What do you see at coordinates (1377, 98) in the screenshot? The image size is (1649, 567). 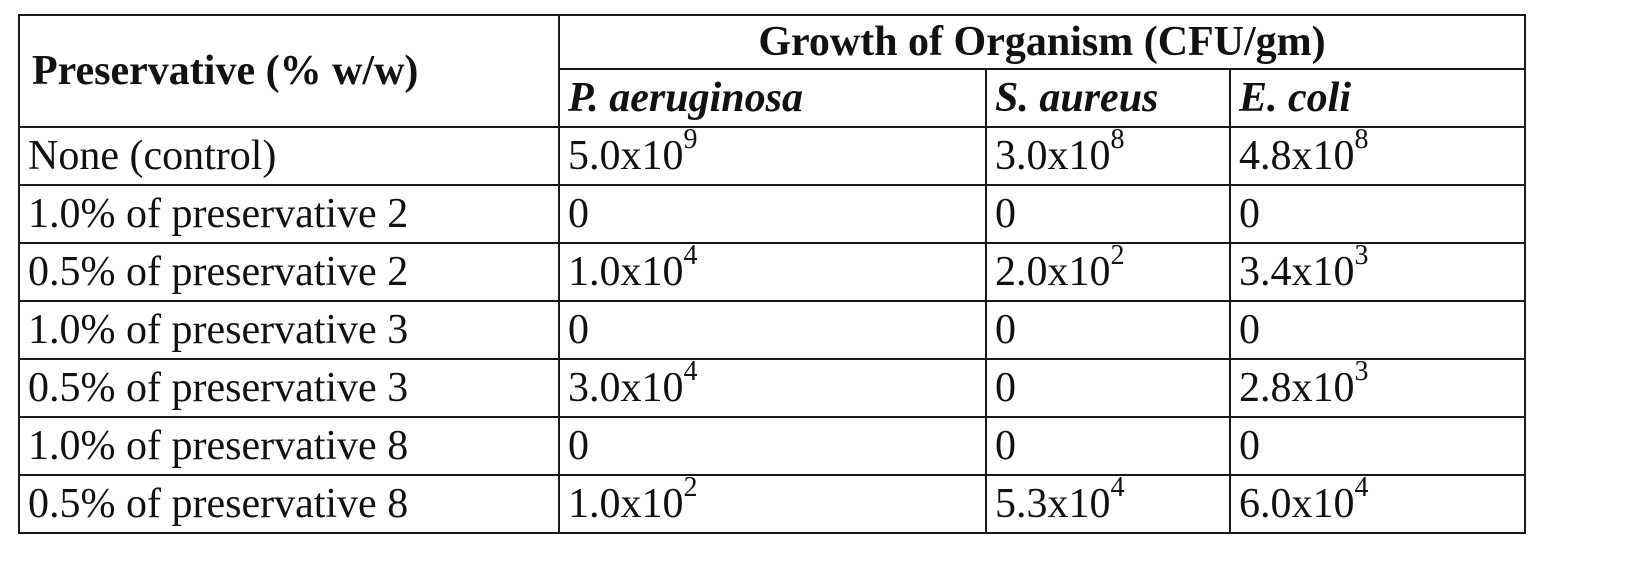 I see `column-header-e-coli: E. coli` at bounding box center [1377, 98].